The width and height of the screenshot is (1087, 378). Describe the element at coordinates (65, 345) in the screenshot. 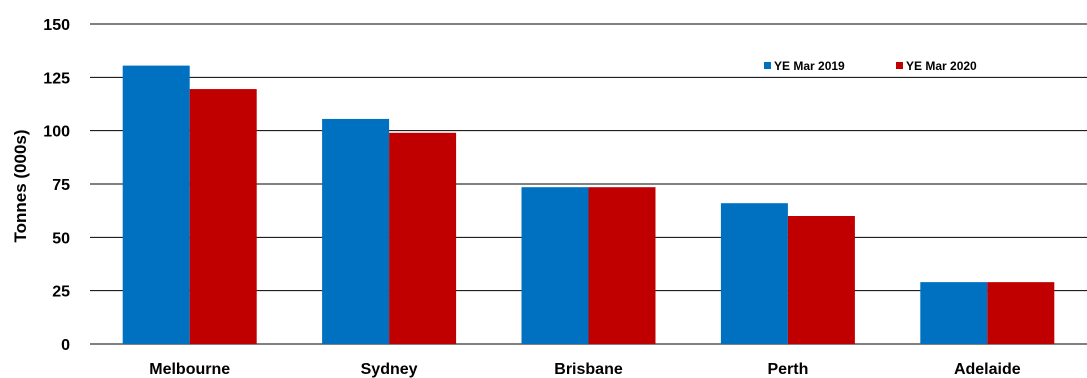

I see `y-tick-label: 0` at that location.